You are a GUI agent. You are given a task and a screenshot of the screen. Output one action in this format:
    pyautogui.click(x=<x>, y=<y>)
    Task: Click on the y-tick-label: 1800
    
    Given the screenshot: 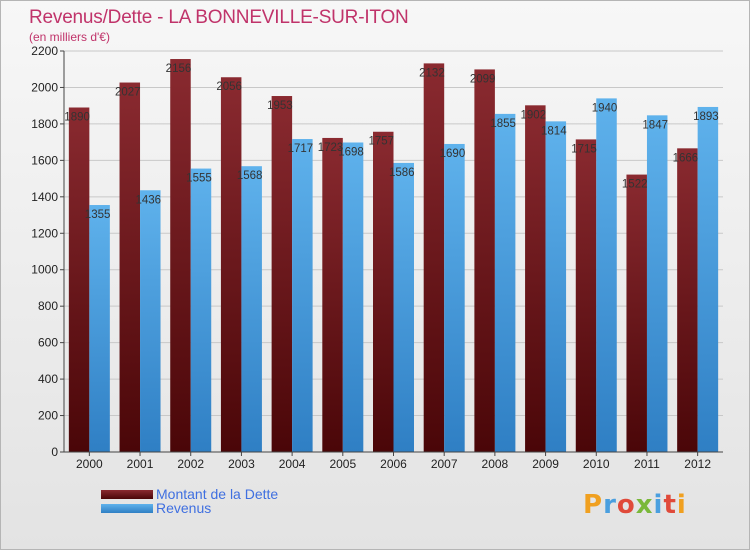 What is the action you would take?
    pyautogui.click(x=44, y=124)
    